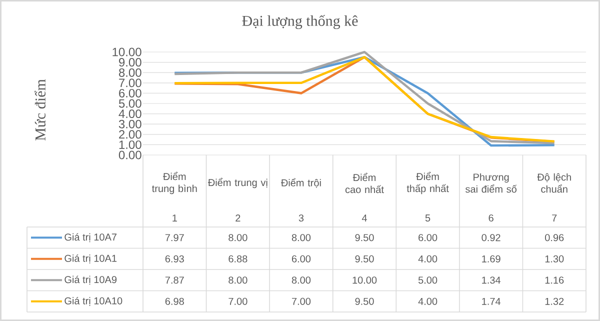 Image resolution: width=600 pixels, height=321 pixels. Describe the element at coordinates (174, 280) in the screenshot. I see `data-label: 7.87` at that location.